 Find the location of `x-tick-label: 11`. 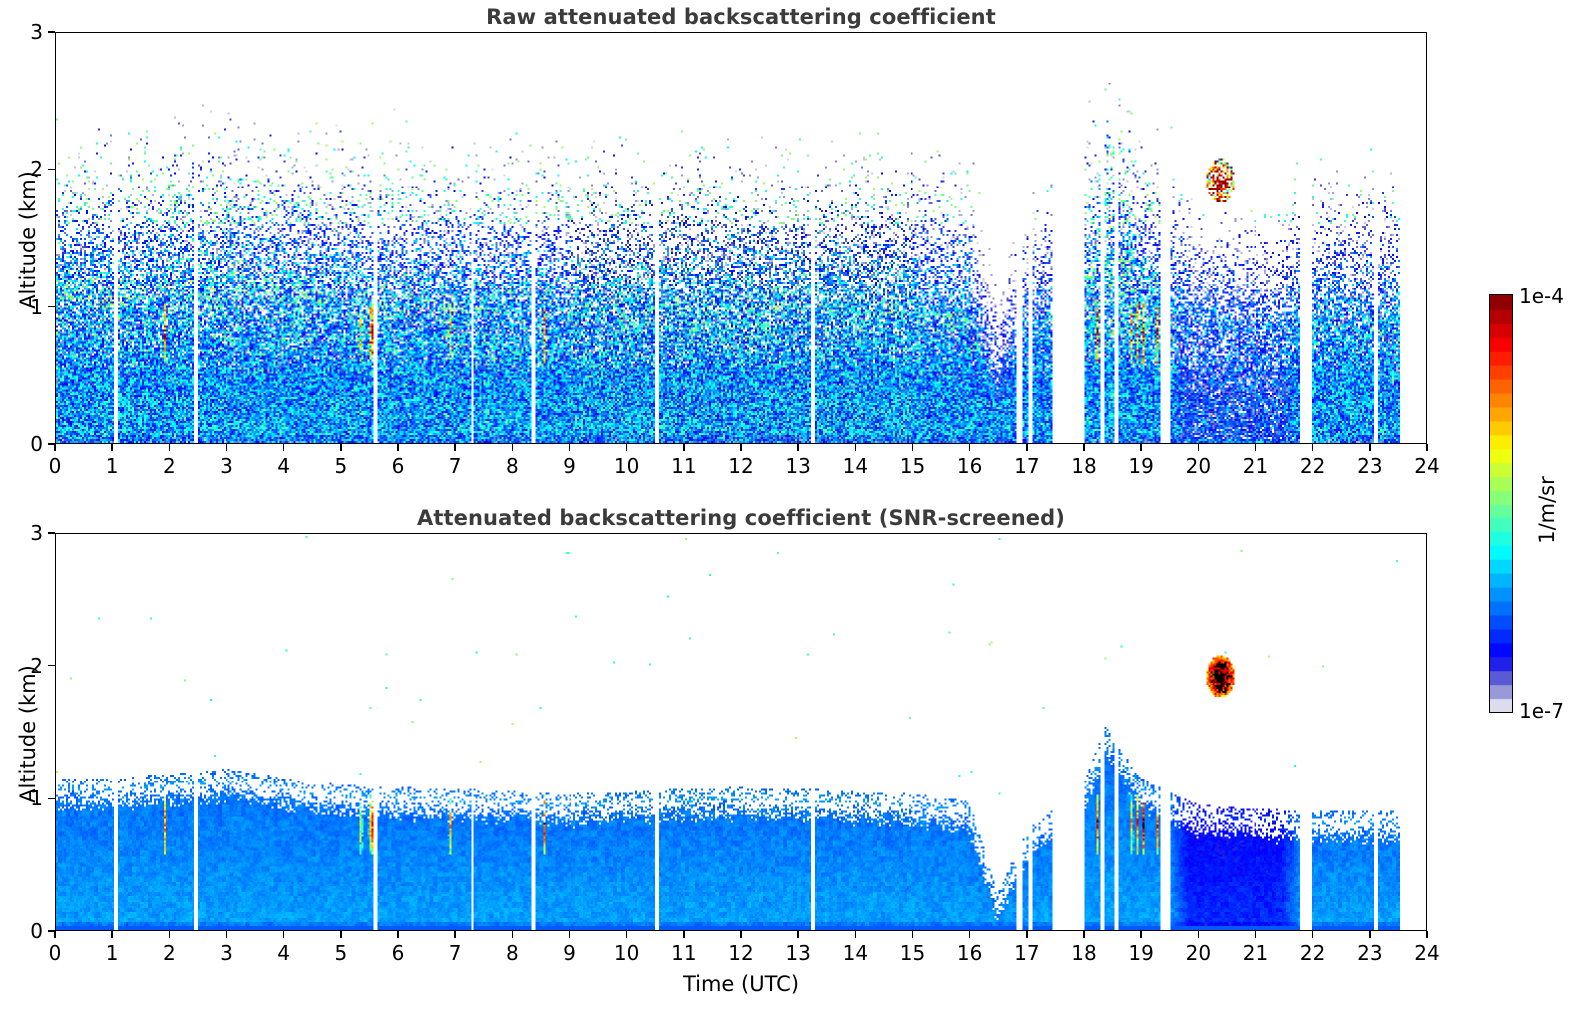

x-tick-label: 11 is located at coordinates (684, 953).